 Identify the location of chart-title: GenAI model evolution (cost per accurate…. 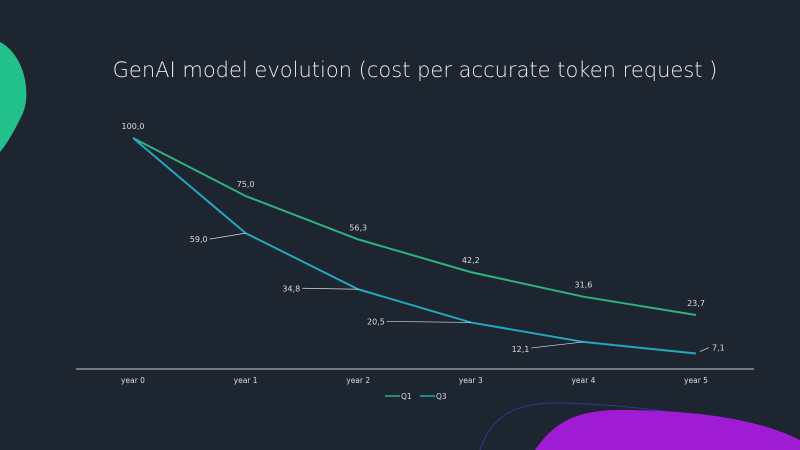
(415, 70).